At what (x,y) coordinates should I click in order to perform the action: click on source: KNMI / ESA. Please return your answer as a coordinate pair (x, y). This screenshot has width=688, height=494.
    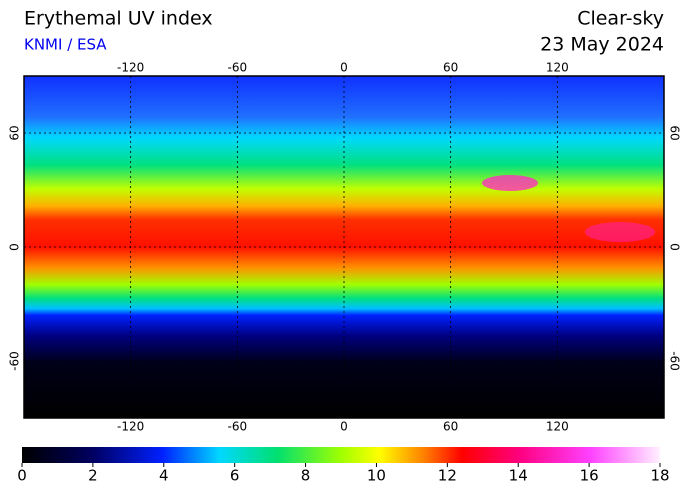
    Looking at the image, I should click on (65, 45).